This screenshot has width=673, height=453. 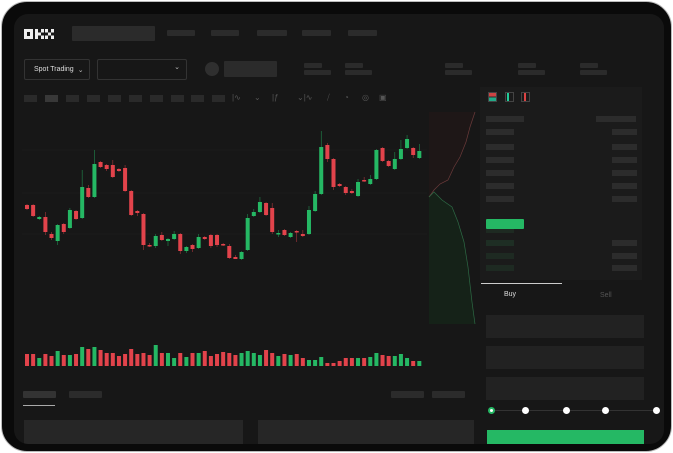 What do you see at coordinates (39, 394) in the screenshot?
I see `tab-open-orders` at bounding box center [39, 394].